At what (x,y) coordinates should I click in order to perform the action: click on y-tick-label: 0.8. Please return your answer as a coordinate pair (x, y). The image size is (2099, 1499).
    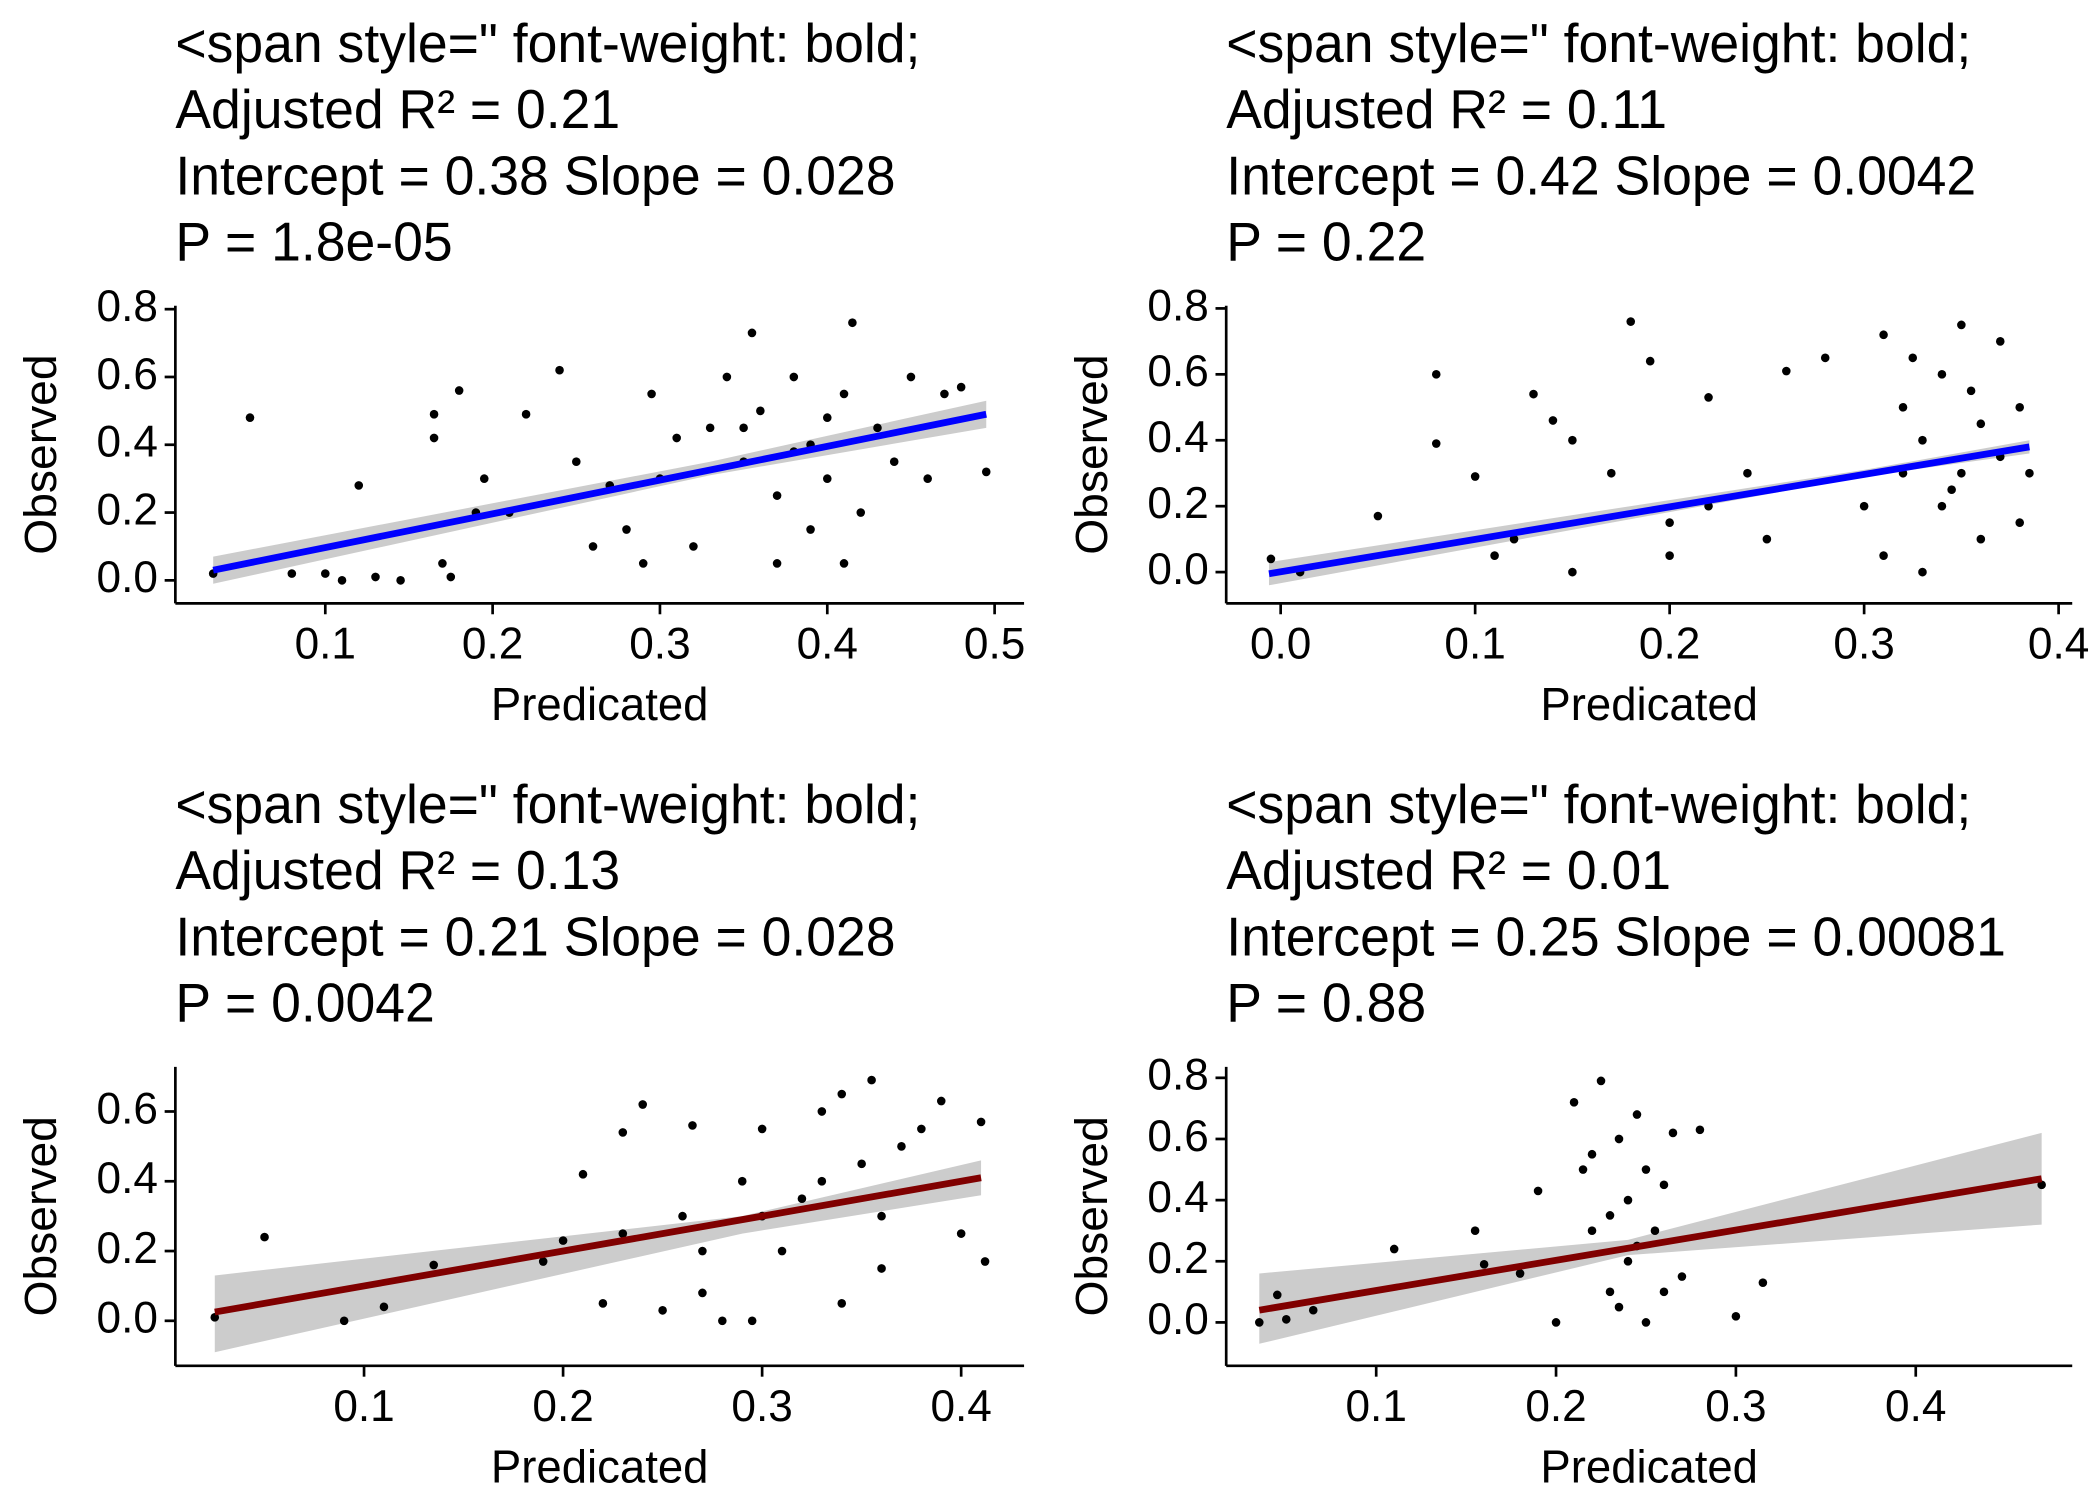
    Looking at the image, I should click on (127, 306).